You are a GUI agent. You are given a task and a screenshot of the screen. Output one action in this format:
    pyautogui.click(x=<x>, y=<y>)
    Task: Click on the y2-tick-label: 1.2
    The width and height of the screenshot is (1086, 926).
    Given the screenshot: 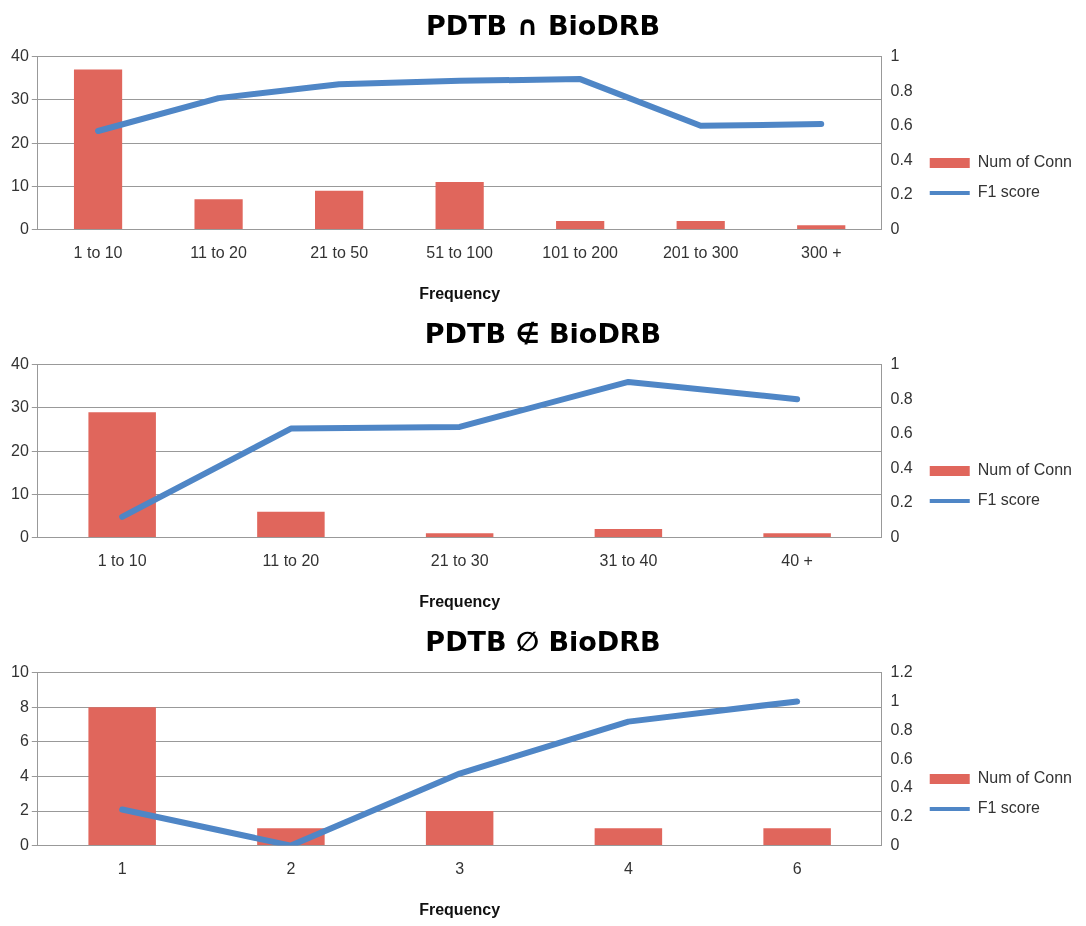 What is the action you would take?
    pyautogui.click(x=901, y=672)
    